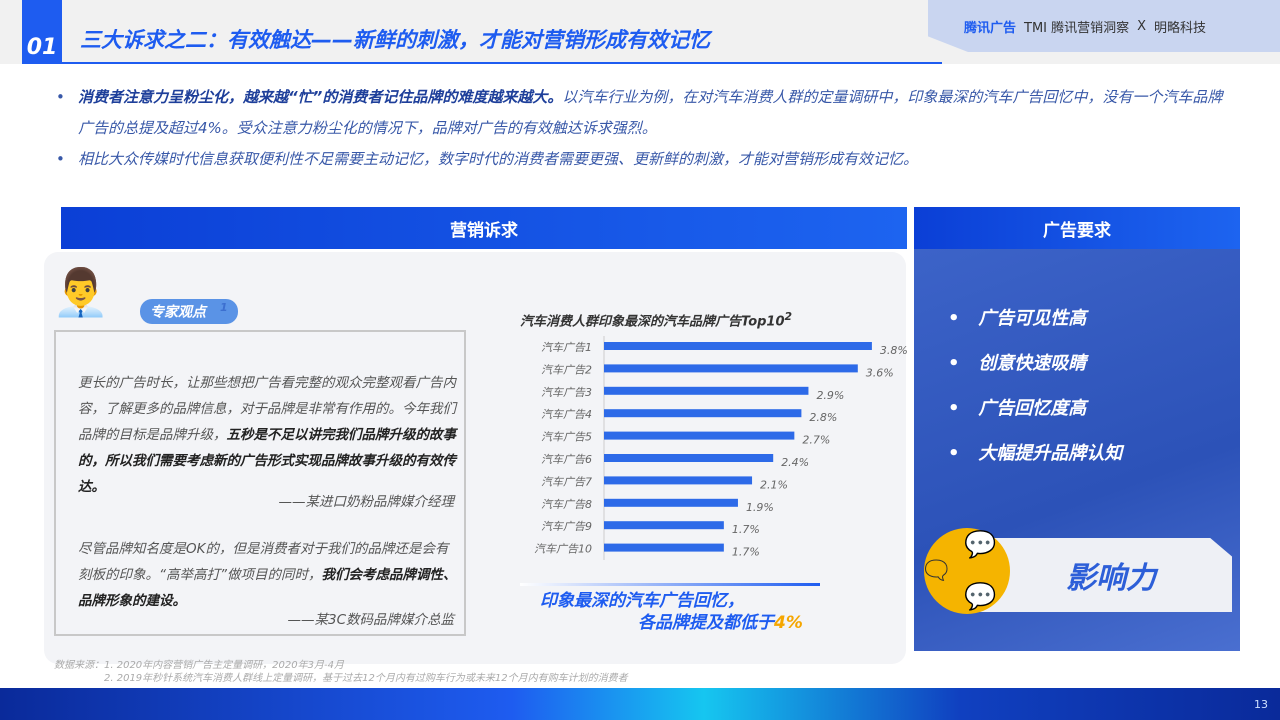 Image resolution: width=1280 pixels, height=720 pixels. What do you see at coordinates (640, 704) in the screenshot?
I see `footer-bar` at bounding box center [640, 704].